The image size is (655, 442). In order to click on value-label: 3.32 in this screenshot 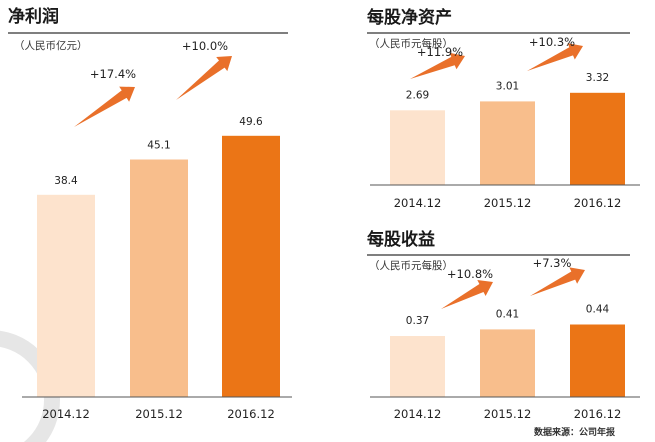, I will do `click(597, 78)`.